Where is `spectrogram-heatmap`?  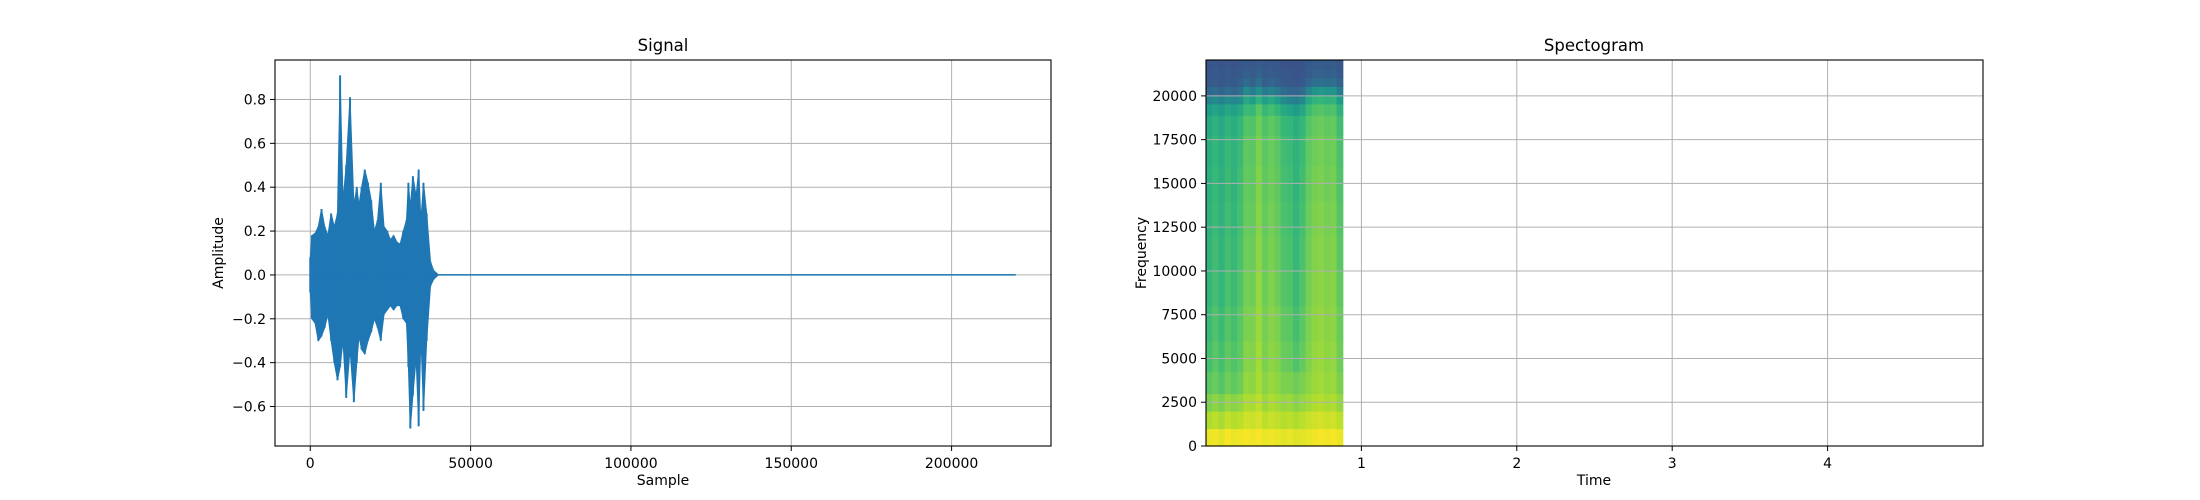 spectrogram-heatmap is located at coordinates (1275, 253).